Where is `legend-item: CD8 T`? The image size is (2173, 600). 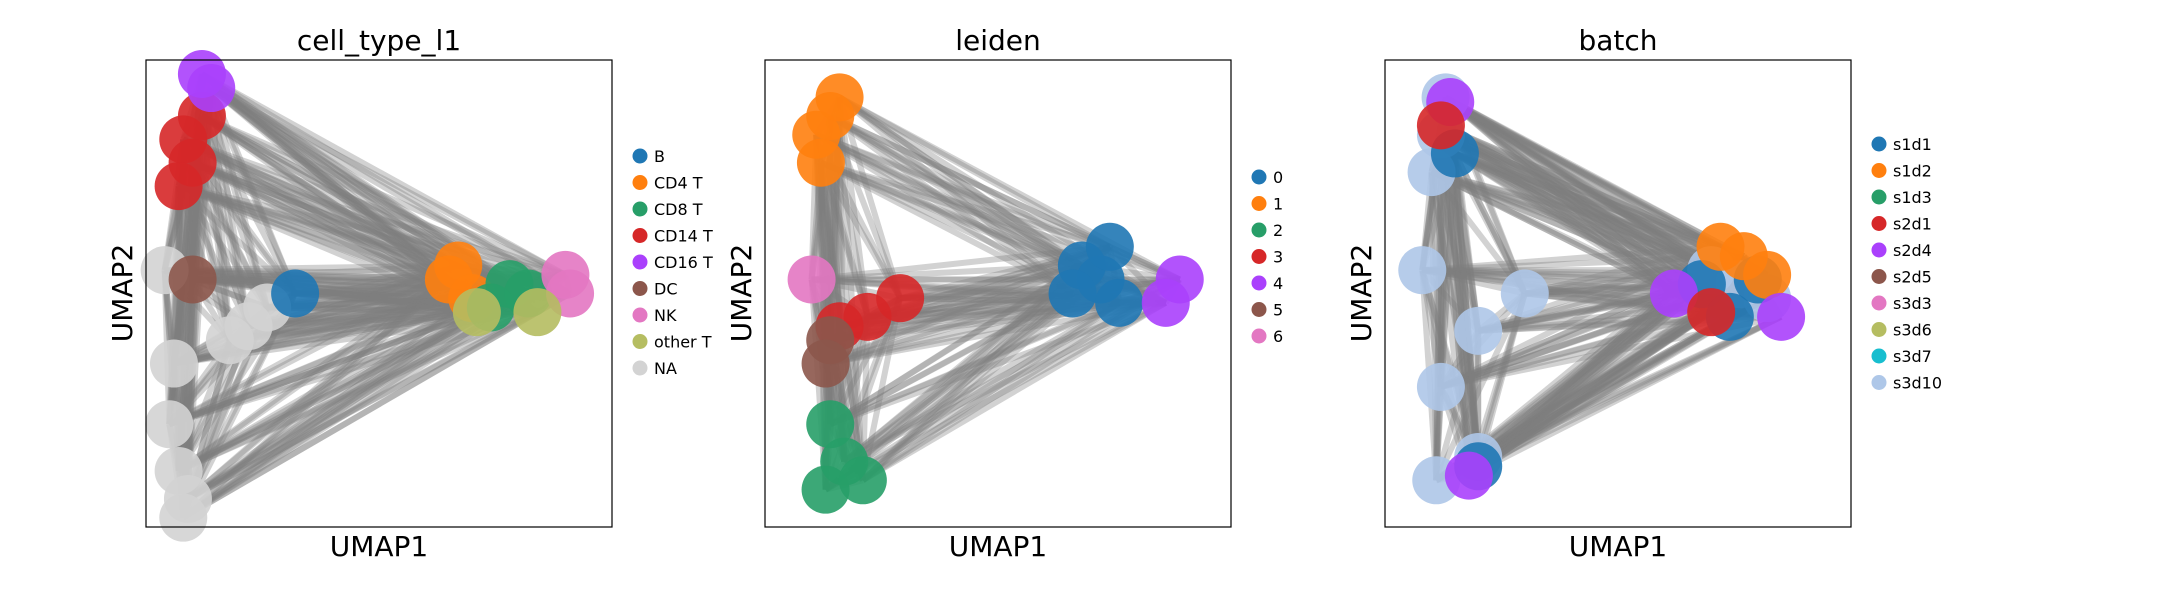 legend-item: CD8 T is located at coordinates (667, 209).